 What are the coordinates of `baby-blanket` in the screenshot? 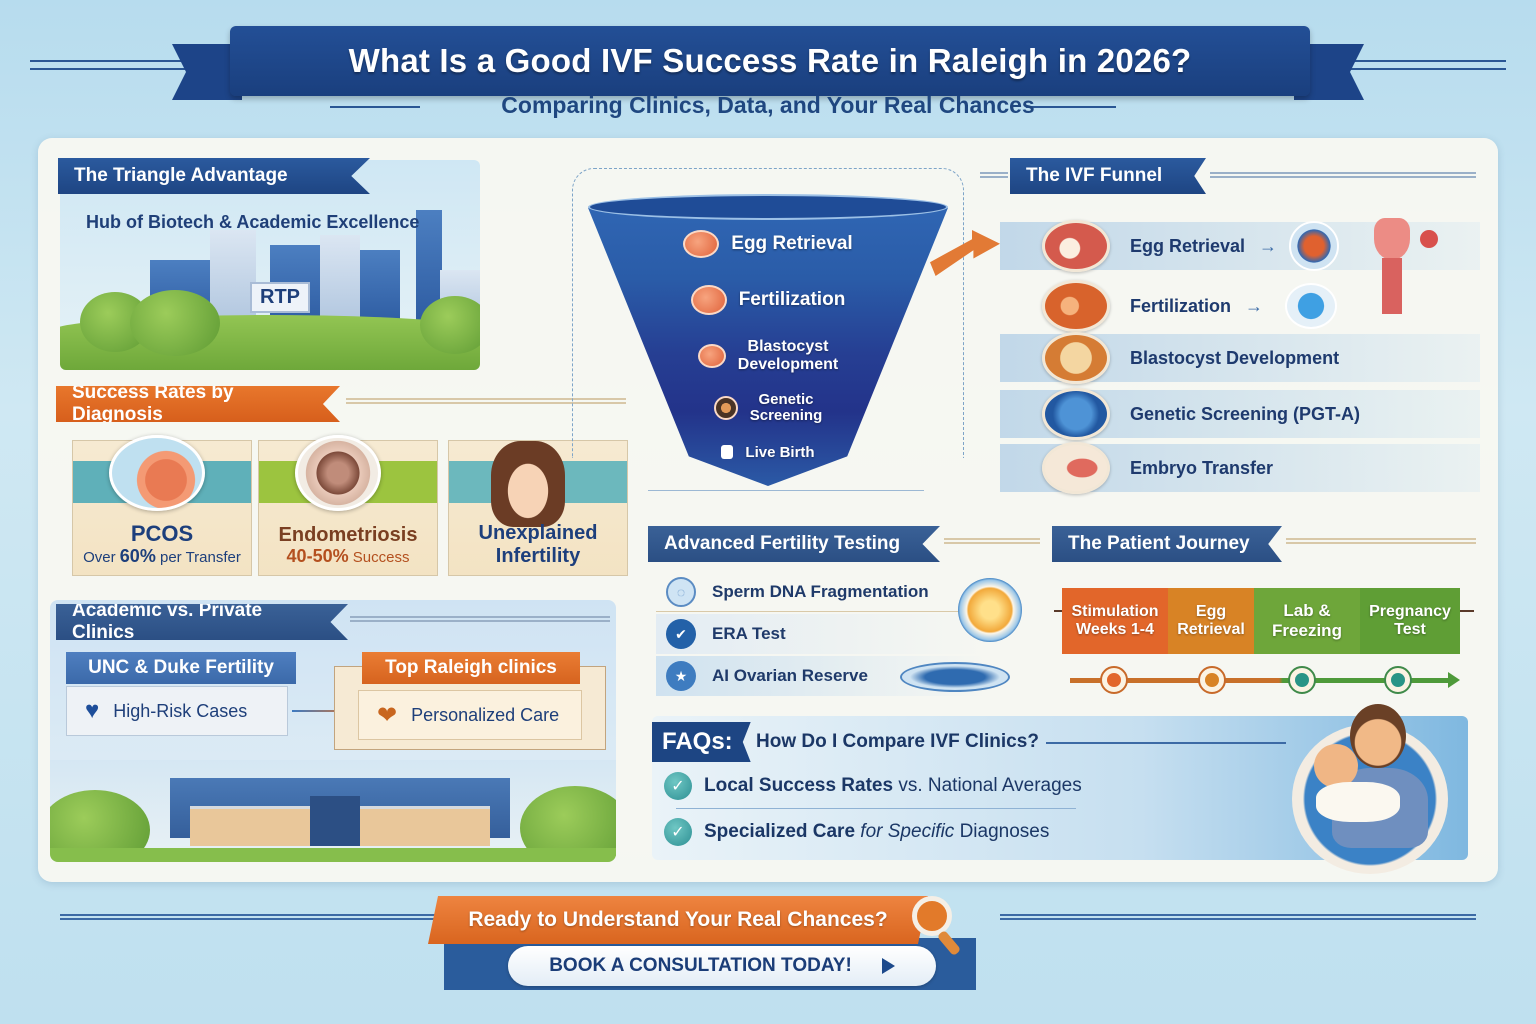 It's located at (1358, 802).